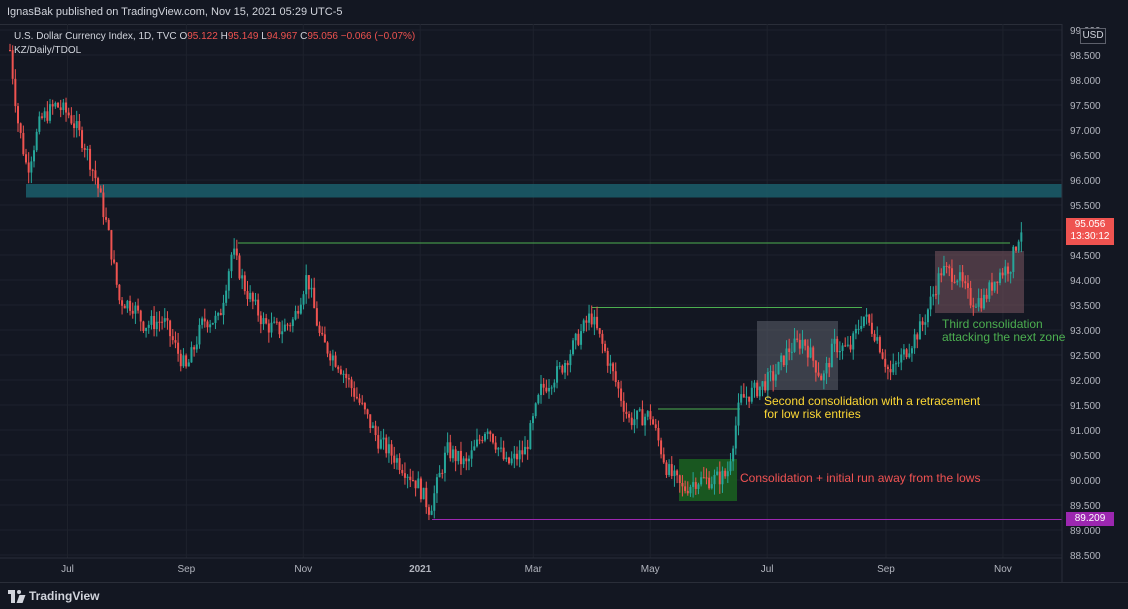 Image resolution: width=1128 pixels, height=609 pixels. I want to click on time-tick-label: Nov, so click(1003, 569).